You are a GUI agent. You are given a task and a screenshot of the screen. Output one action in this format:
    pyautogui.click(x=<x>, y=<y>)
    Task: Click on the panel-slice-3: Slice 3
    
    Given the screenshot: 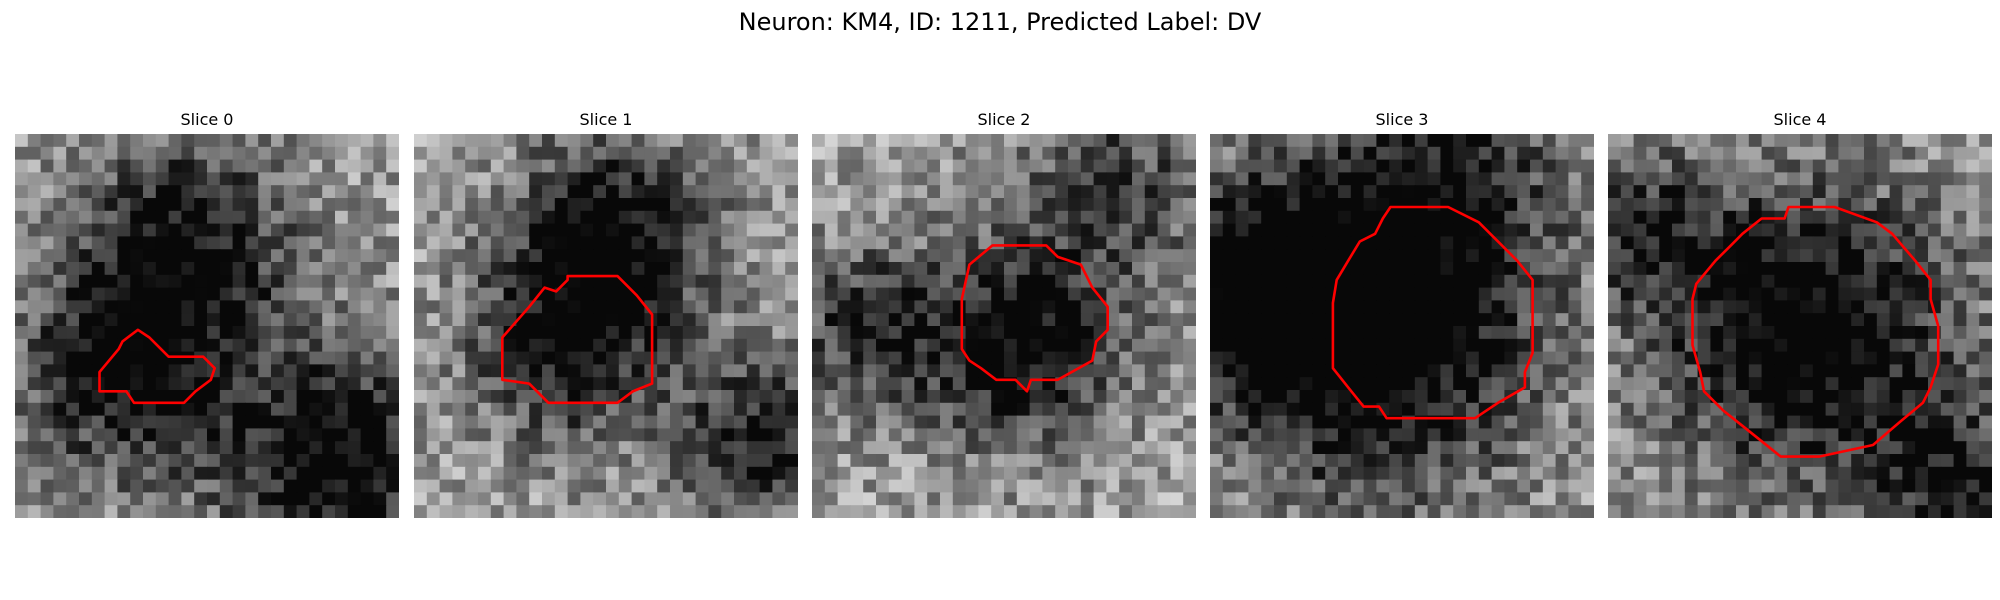 What is the action you would take?
    pyautogui.click(x=1402, y=313)
    